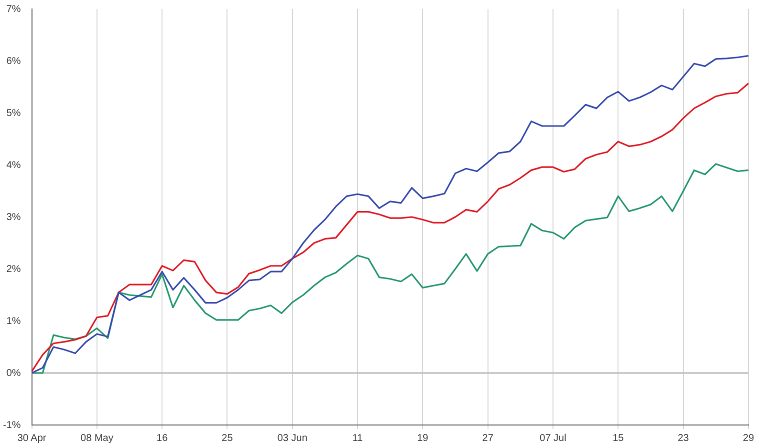 This screenshot has height=447, width=757. Describe the element at coordinates (13, 61) in the screenshot. I see `y-tick-label: 6%` at that location.